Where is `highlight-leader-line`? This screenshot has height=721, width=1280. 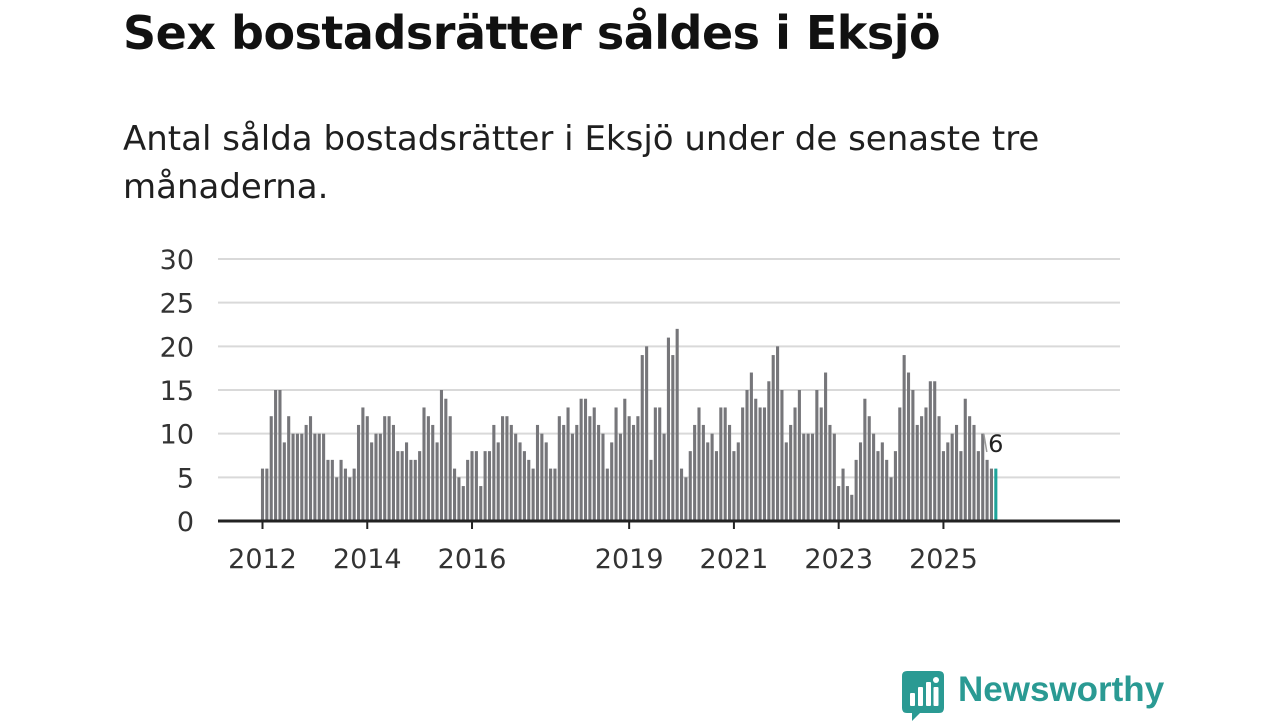 highlight-leader-line is located at coordinates (985, 443).